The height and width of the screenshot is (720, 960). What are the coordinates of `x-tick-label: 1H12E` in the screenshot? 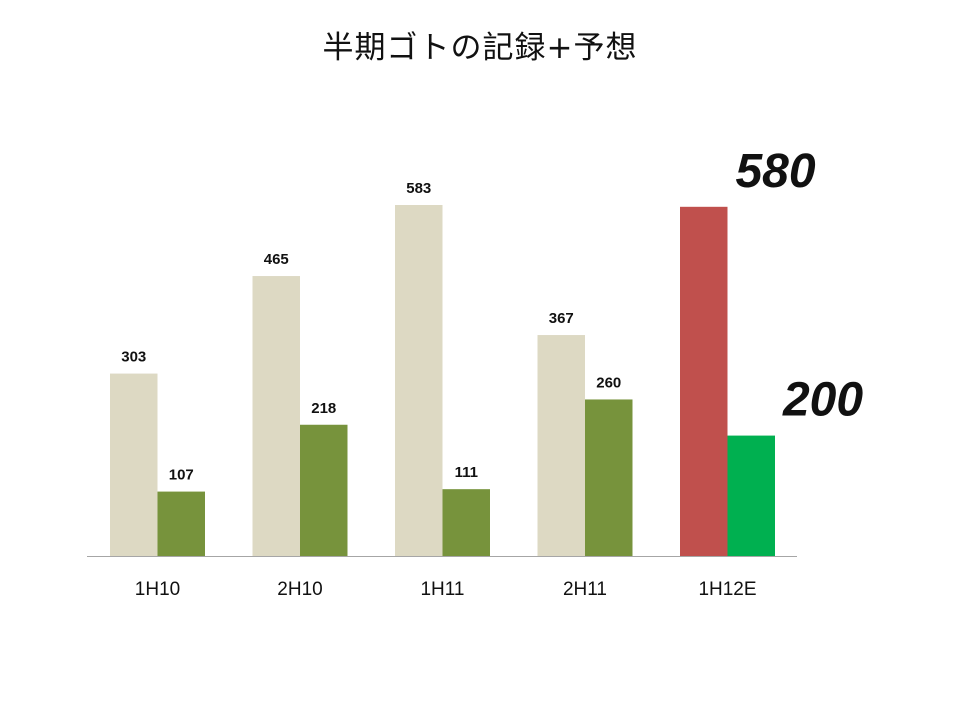 It's located at (727, 589).